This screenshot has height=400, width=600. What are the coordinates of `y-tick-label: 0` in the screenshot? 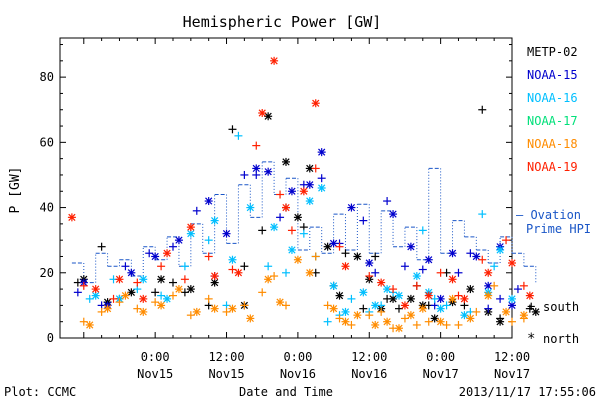 It's located at (50, 338).